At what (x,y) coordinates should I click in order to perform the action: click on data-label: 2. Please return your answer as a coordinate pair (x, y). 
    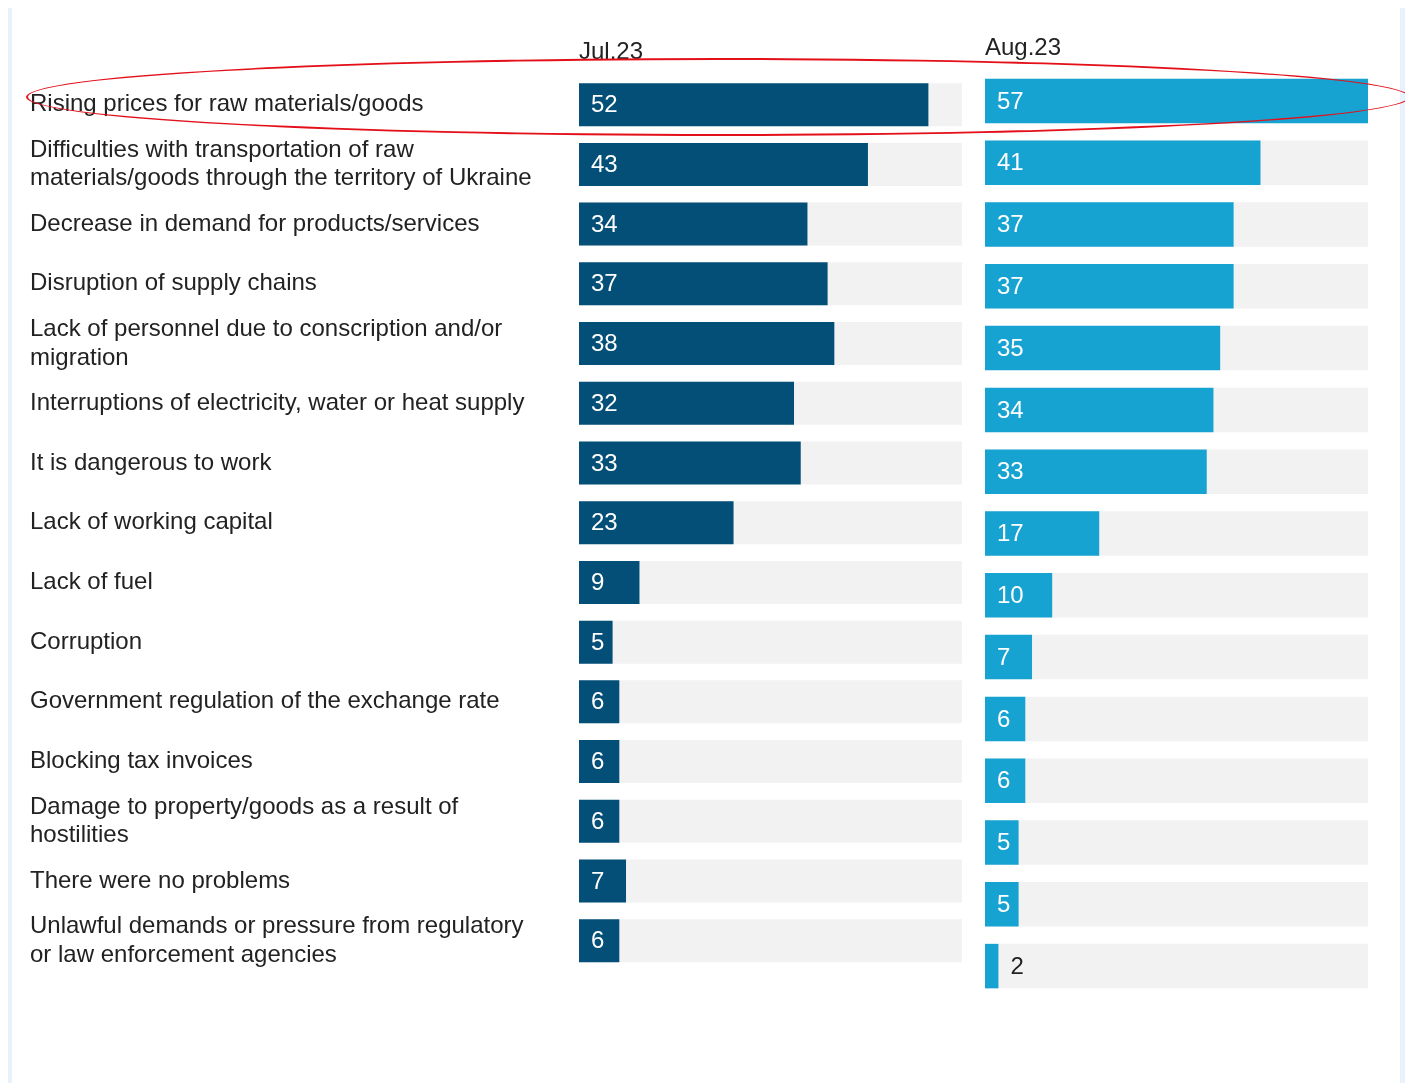
    Looking at the image, I should click on (1017, 965).